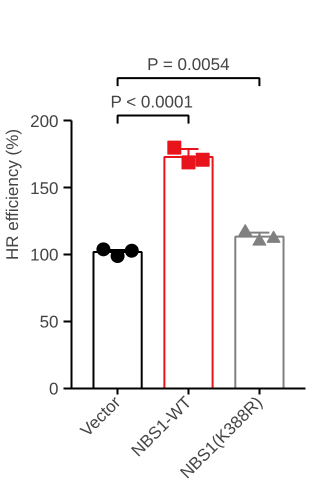 The width and height of the screenshot is (325, 492). I want to click on text: P < 0.0001, so click(151, 102).